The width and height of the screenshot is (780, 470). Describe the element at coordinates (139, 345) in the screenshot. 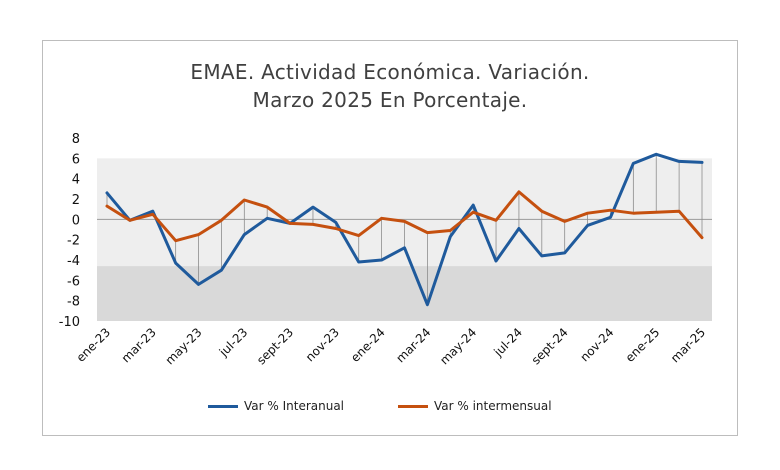

I see `x-tick-label: mar-23` at that location.